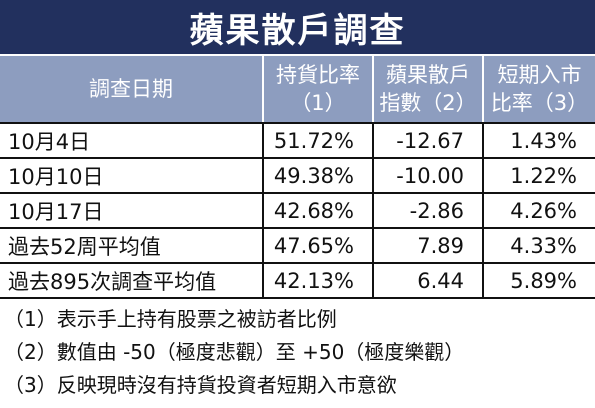 Image resolution: width=595 pixels, height=408 pixels. I want to click on footnote: （2）數值由 -50（極度悲觀）至 +50（極度樂觀）, so click(234, 352).